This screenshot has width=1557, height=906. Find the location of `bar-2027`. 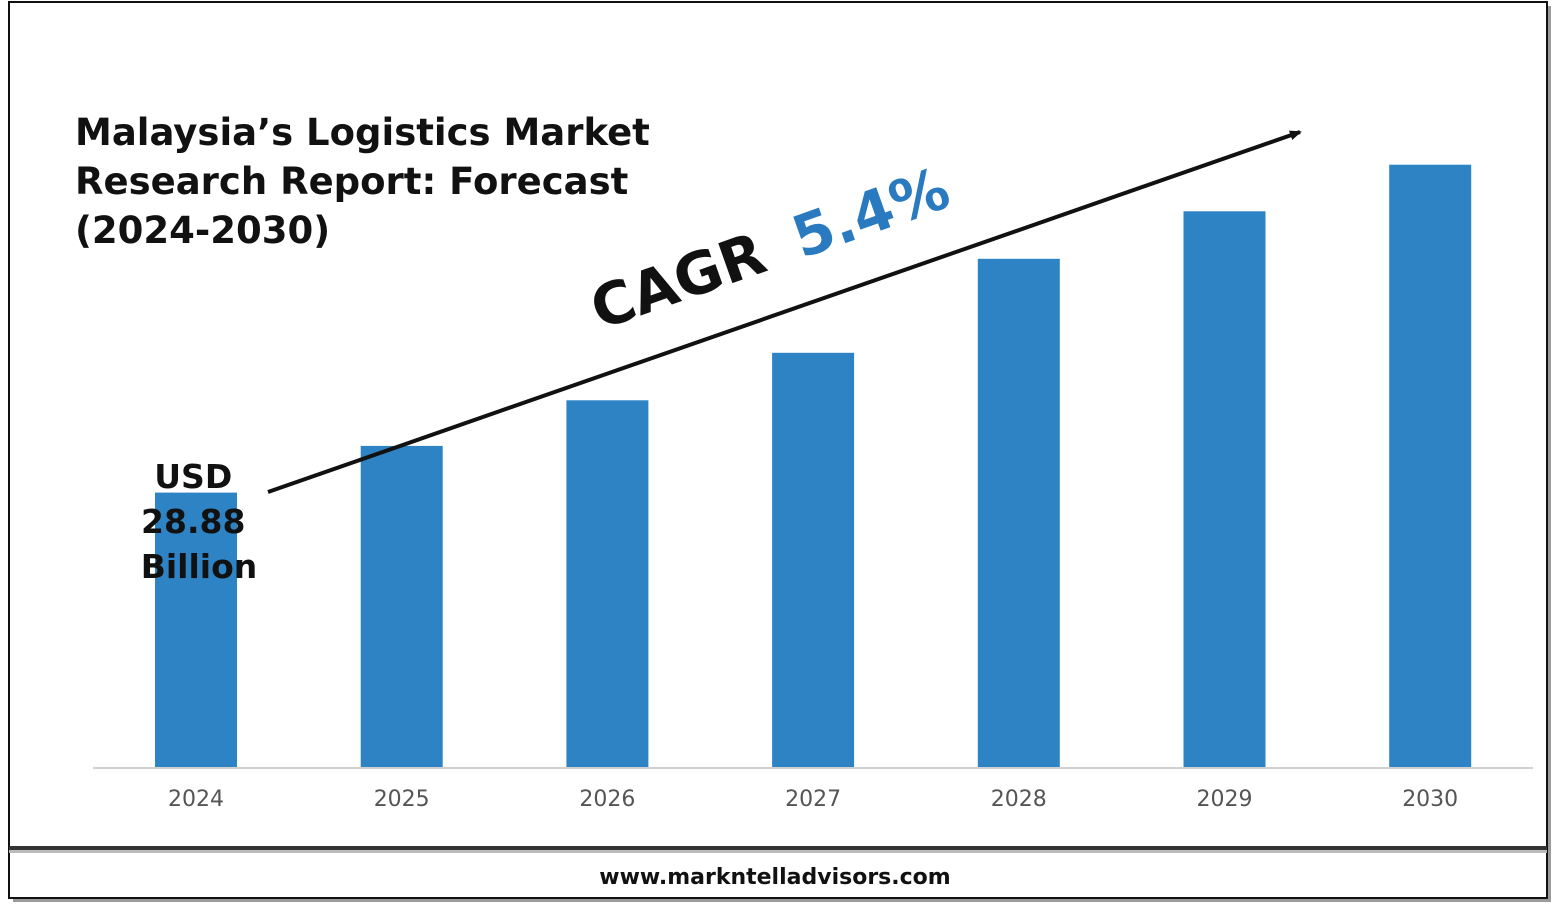

bar-2027 is located at coordinates (813, 559).